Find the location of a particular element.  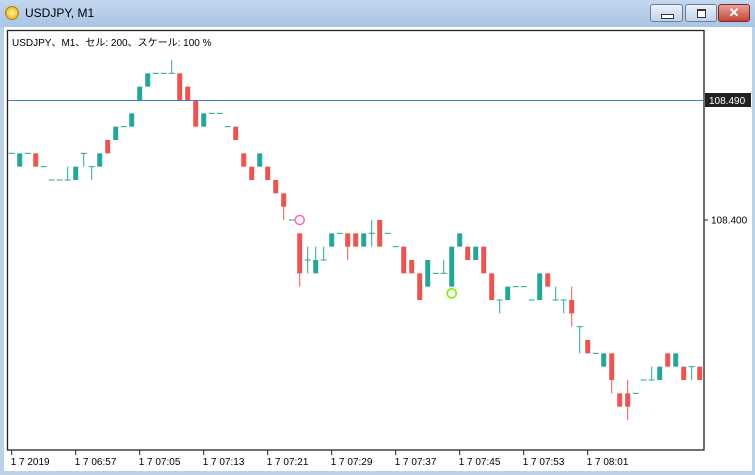

time-tick-label: 1 7 07:13 is located at coordinates (224, 462).